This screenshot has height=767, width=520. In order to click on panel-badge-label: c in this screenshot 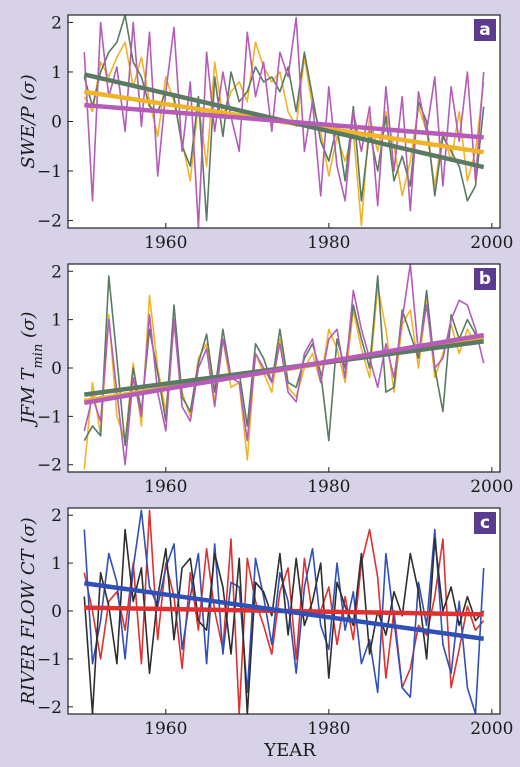, I will do `click(485, 523)`.